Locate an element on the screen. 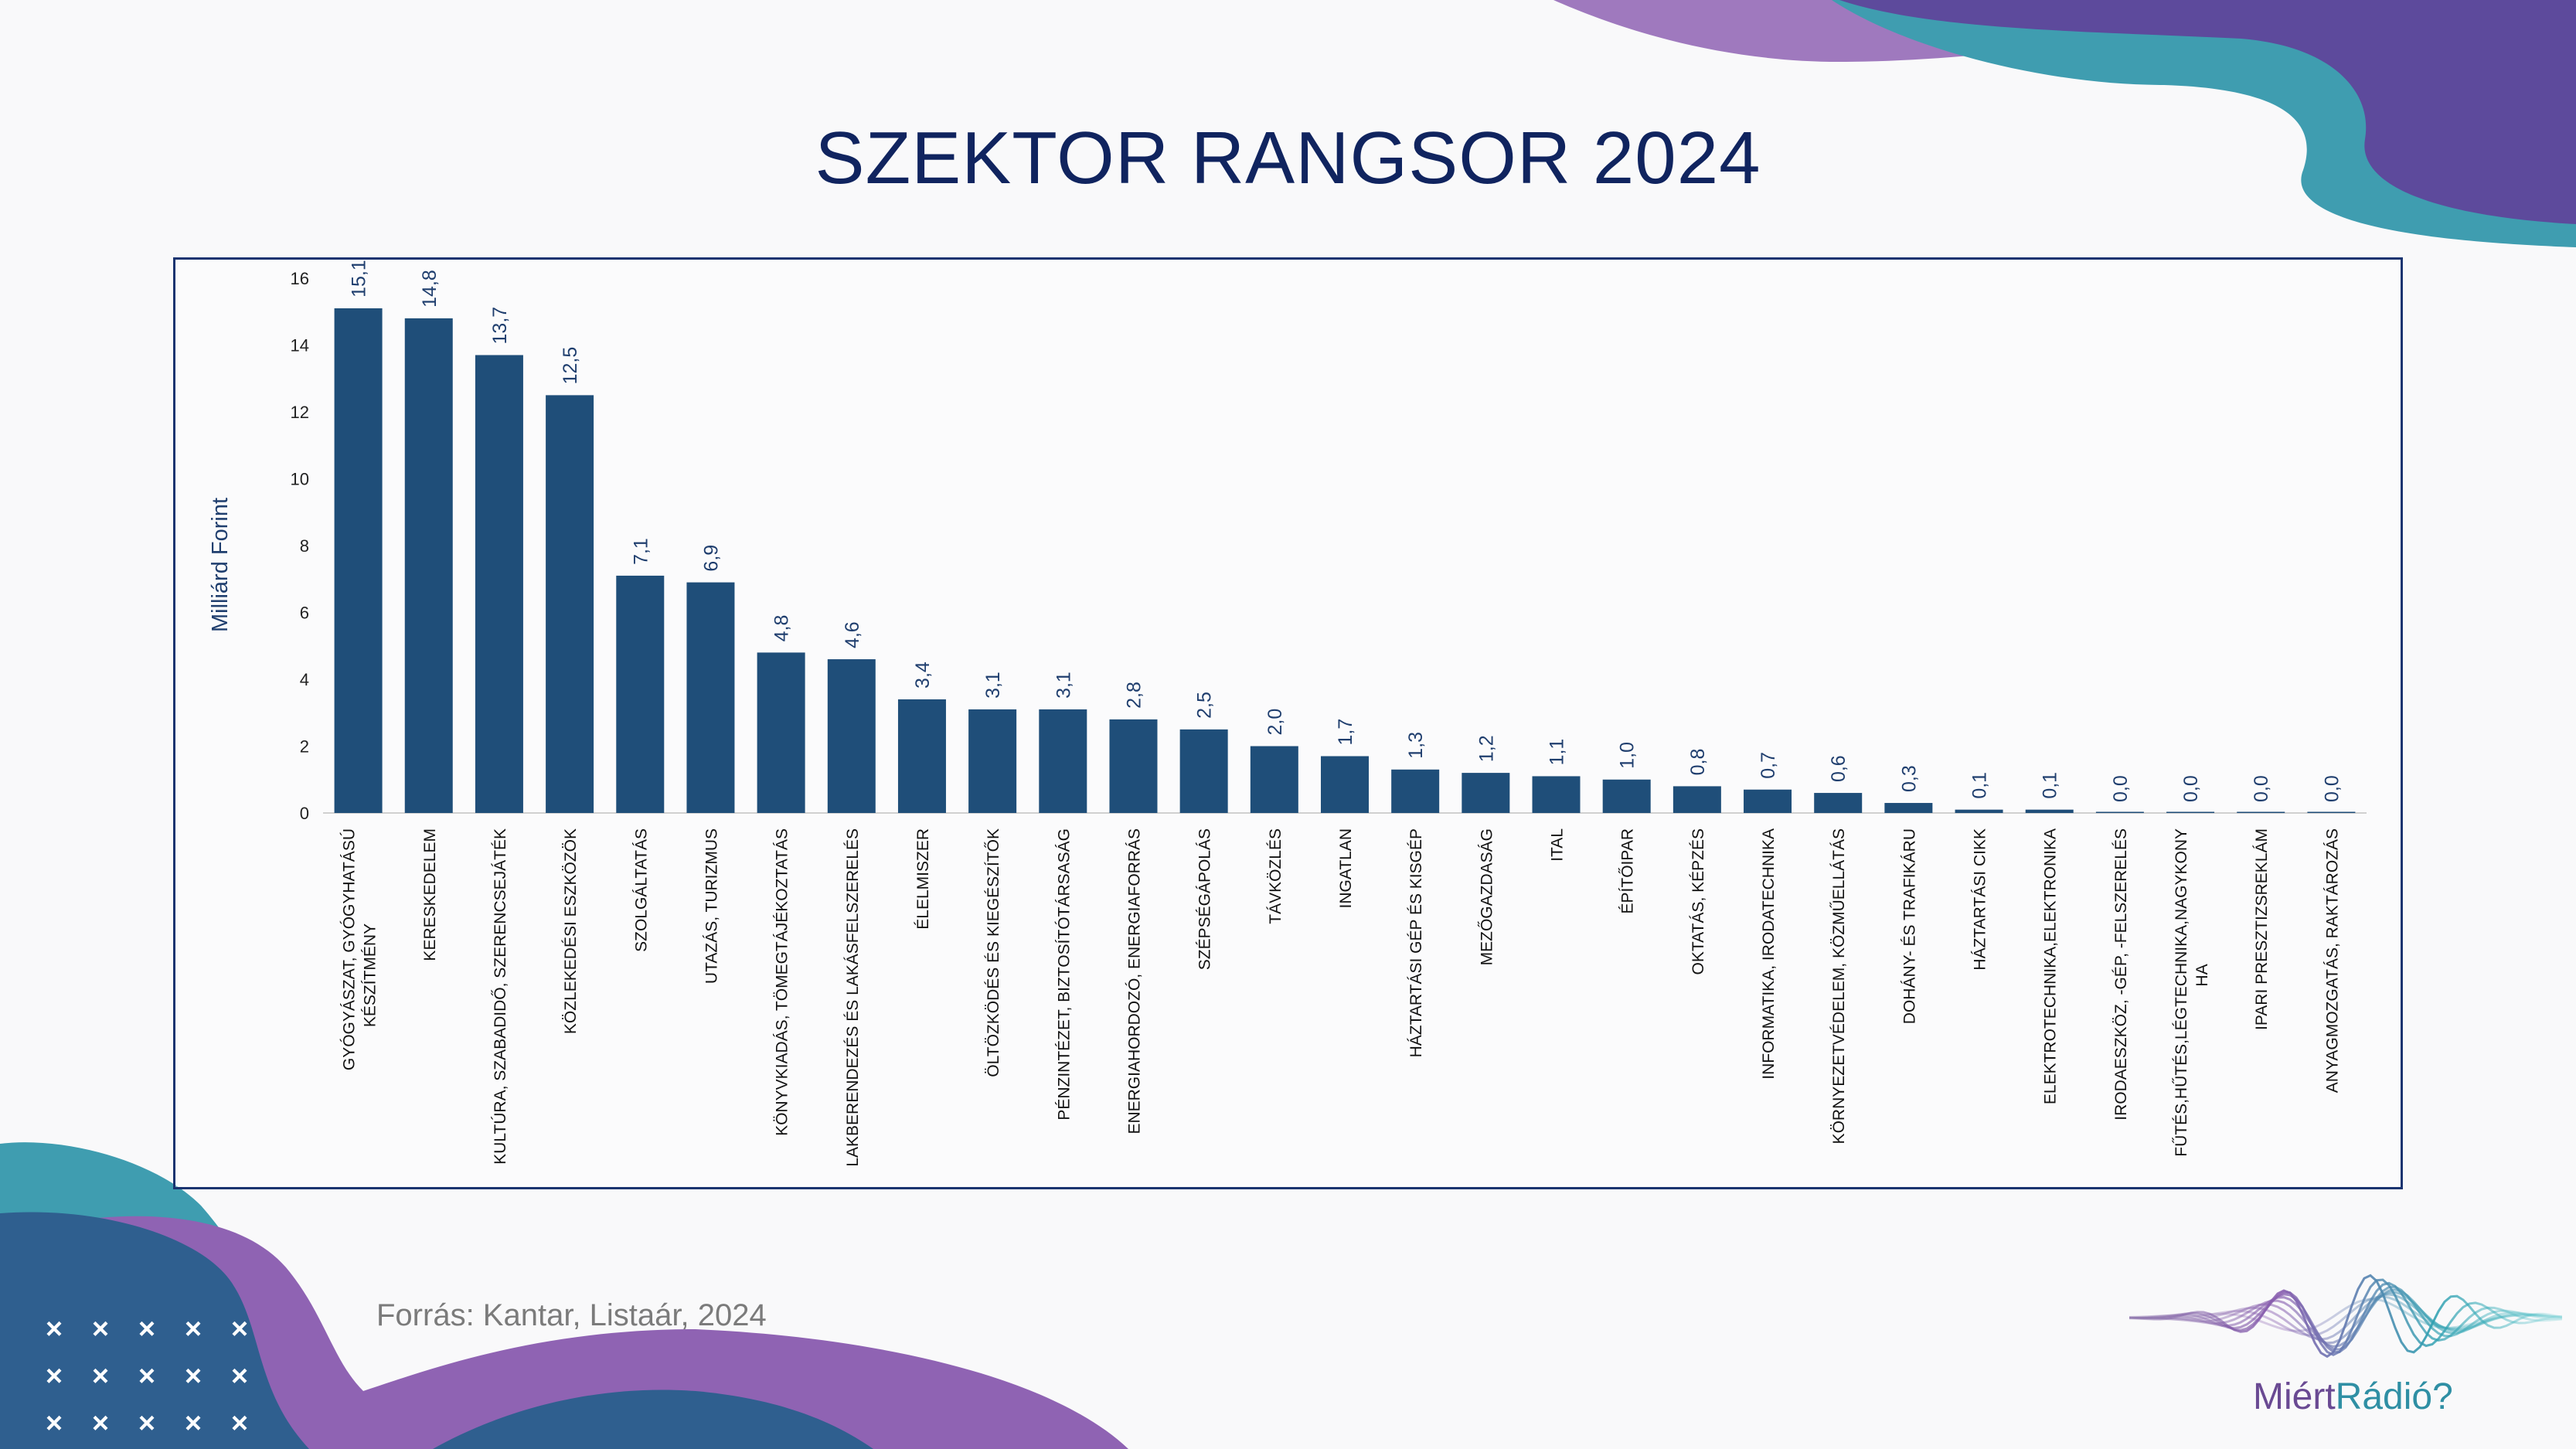  data-label: 0,3 is located at coordinates (1909, 779).